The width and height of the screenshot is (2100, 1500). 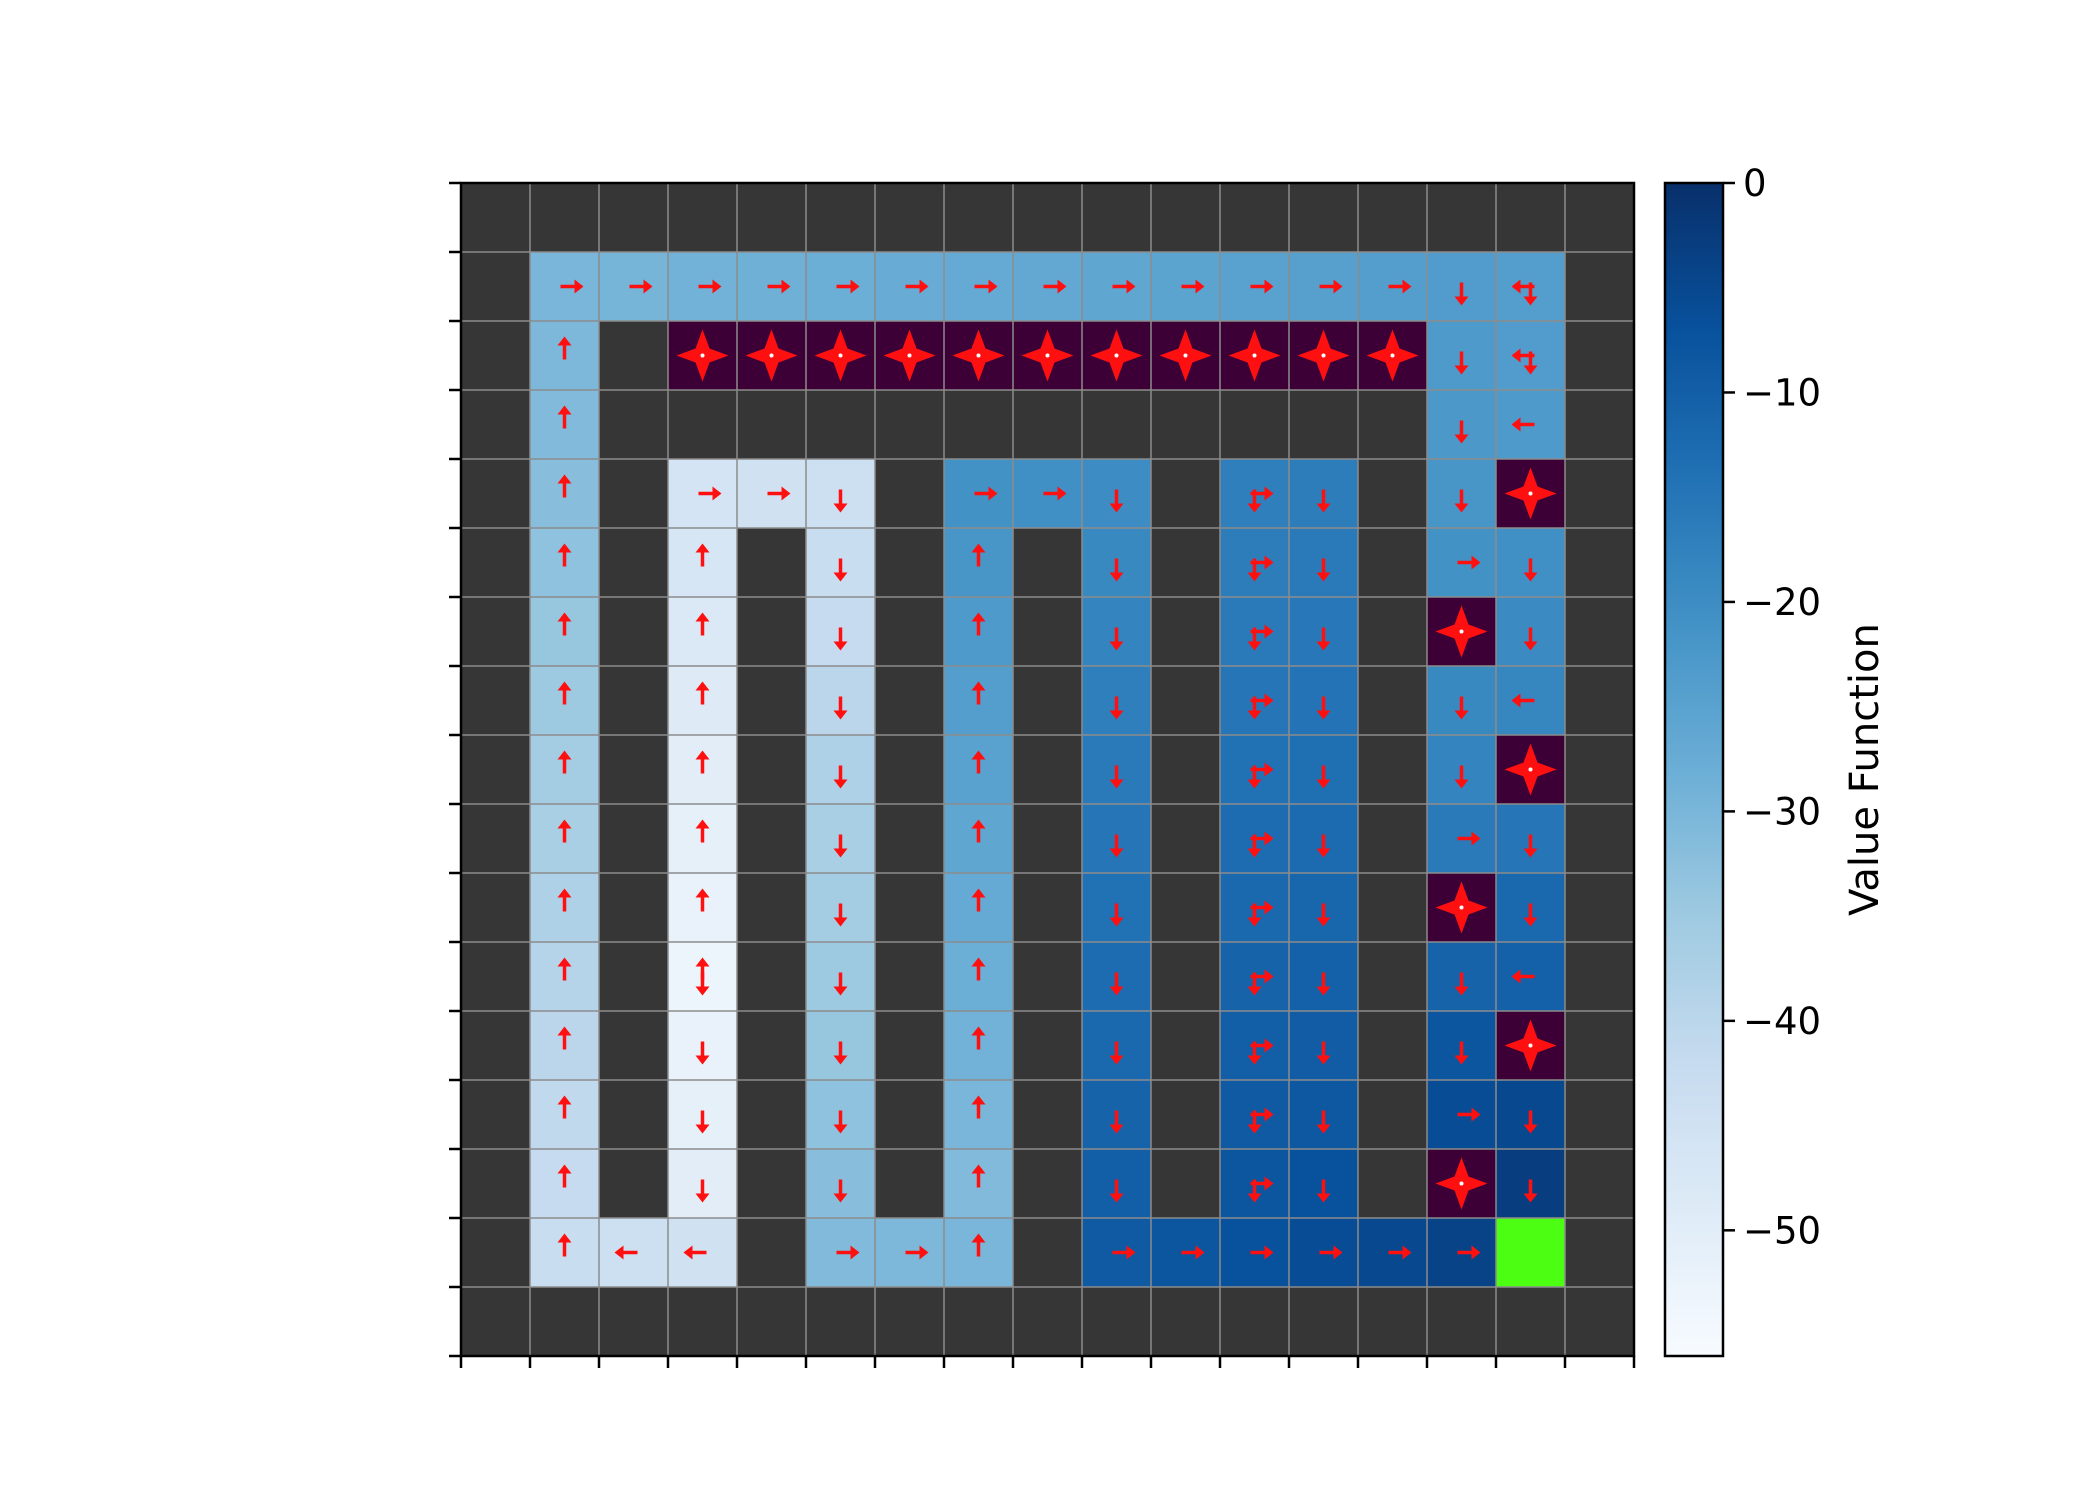 I want to click on colorbar-ticks: 0 −10 −20 −30 −40 −50, so click(x=1772, y=707).